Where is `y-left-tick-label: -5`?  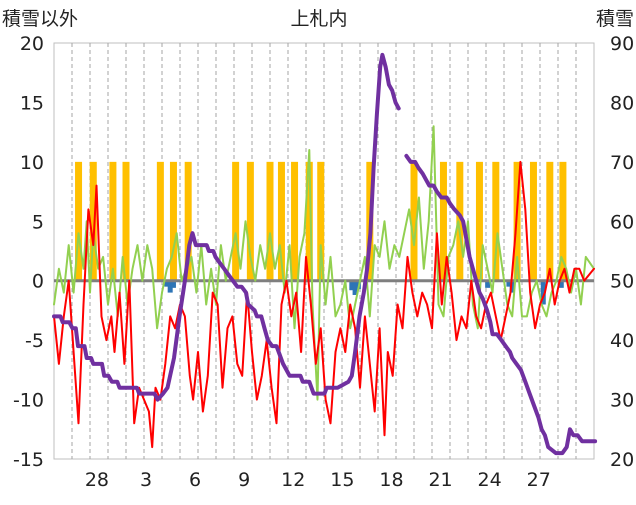
y-left-tick-label: -5 is located at coordinates (34, 341).